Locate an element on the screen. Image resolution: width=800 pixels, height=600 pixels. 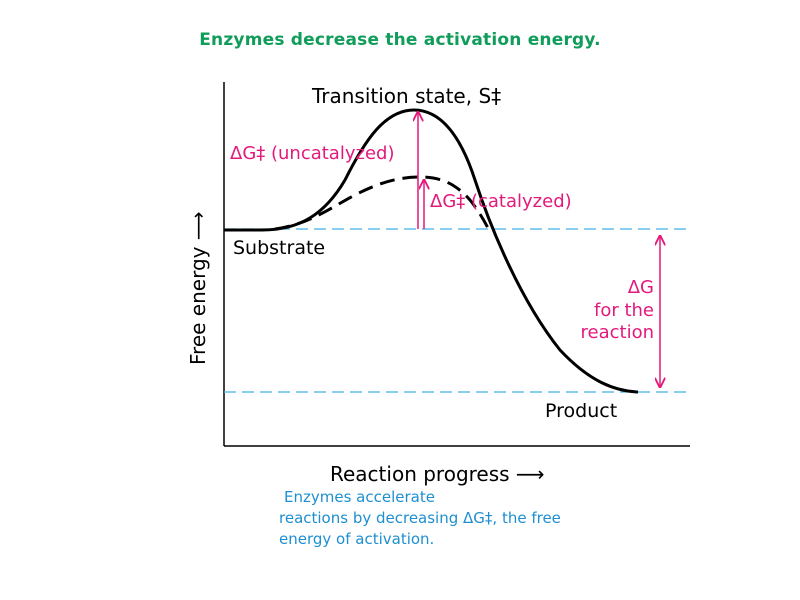
substrate-label: Substrate is located at coordinates (279, 248).